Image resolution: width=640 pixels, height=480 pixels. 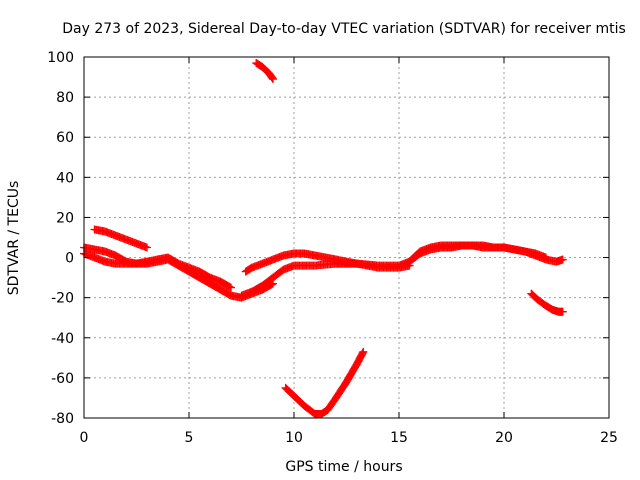 I want to click on x-tick-label: 15, so click(x=399, y=438).